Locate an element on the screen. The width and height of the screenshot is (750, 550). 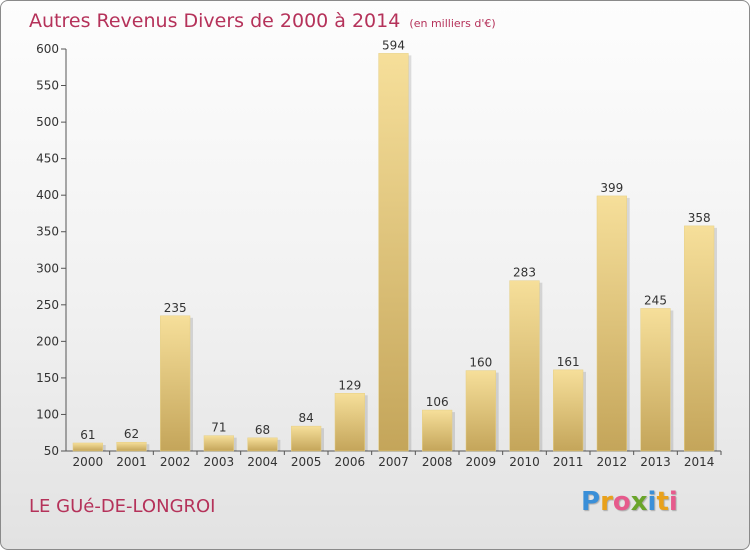
bar-value-label: 106 is located at coordinates (437, 402).